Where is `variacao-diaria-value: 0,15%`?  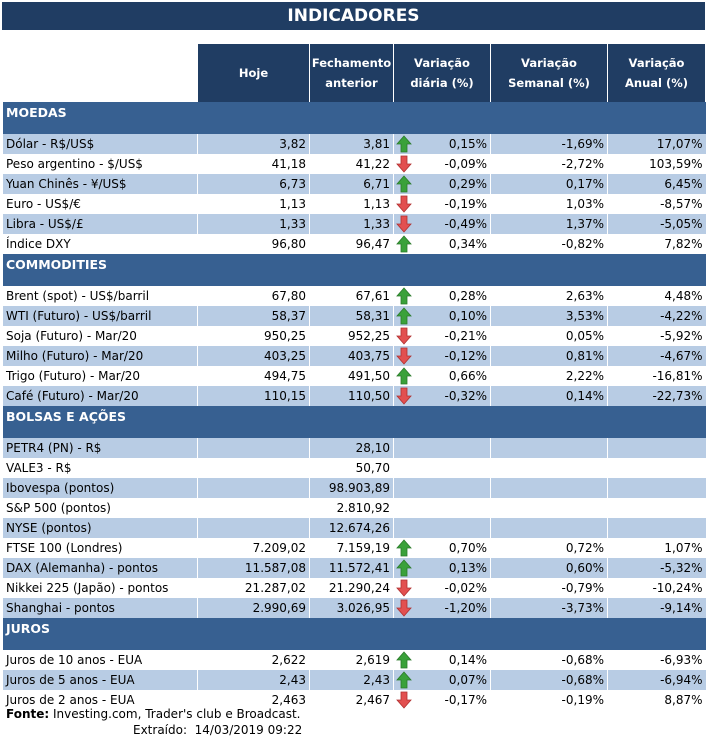
variacao-diaria-value: 0,15% is located at coordinates (442, 144).